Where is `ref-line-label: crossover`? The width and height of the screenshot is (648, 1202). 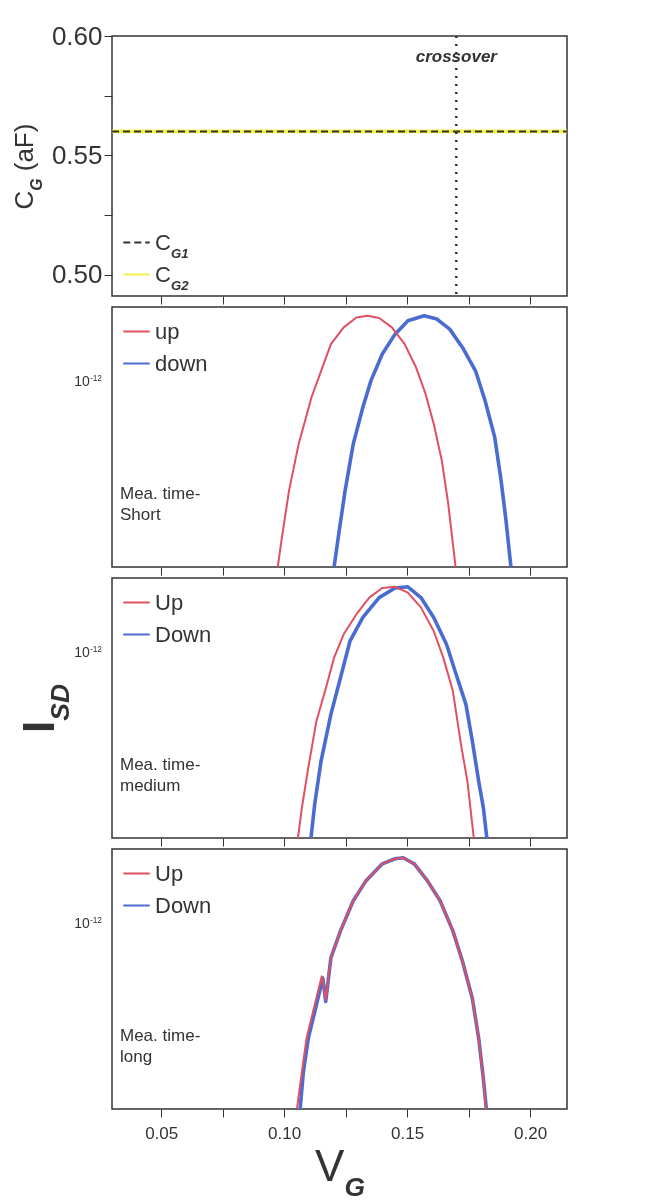 ref-line-label: crossover is located at coordinates (457, 56).